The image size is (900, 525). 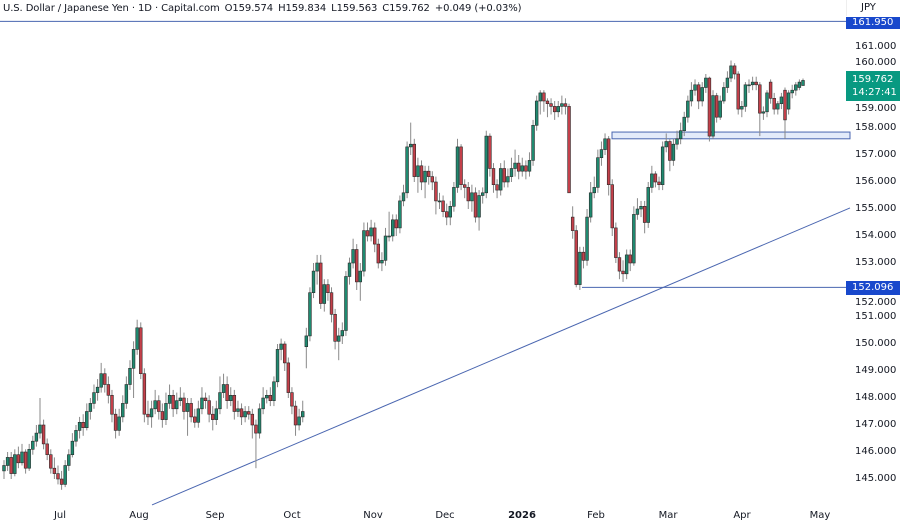 I want to click on y-tick-label: 161.000, so click(x=876, y=46).